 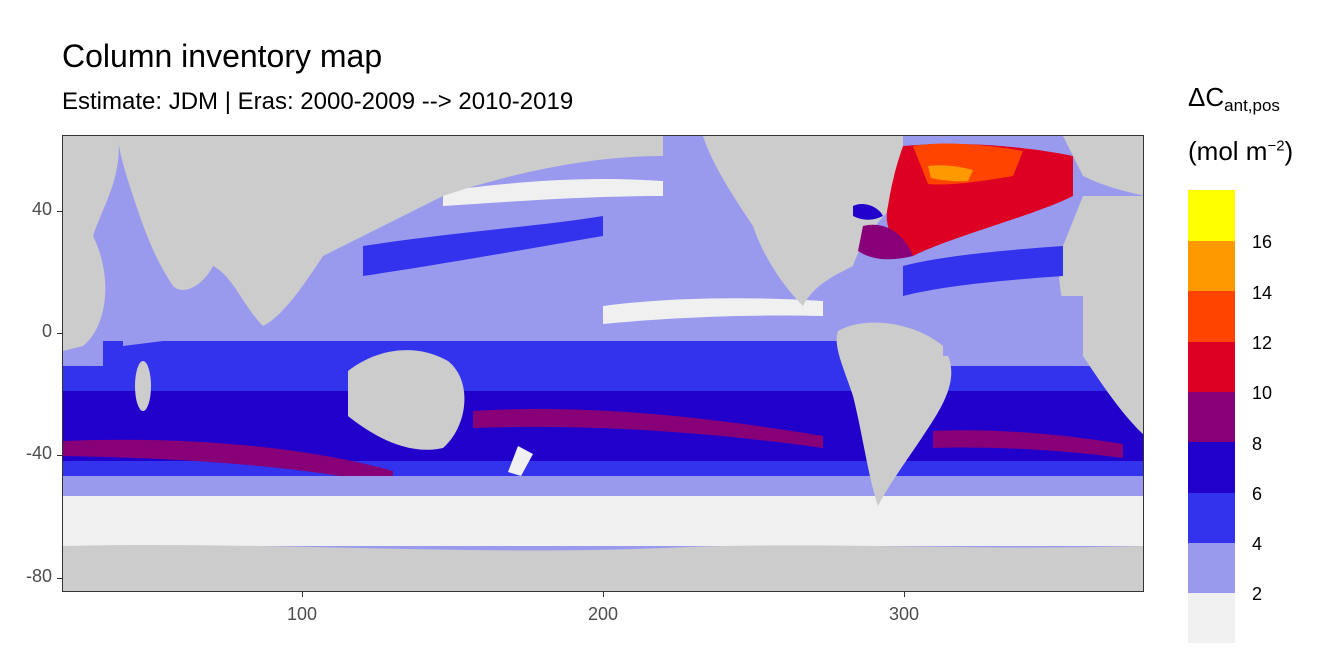 What do you see at coordinates (1262, 393) in the screenshot?
I see `legend-break-label: 10` at bounding box center [1262, 393].